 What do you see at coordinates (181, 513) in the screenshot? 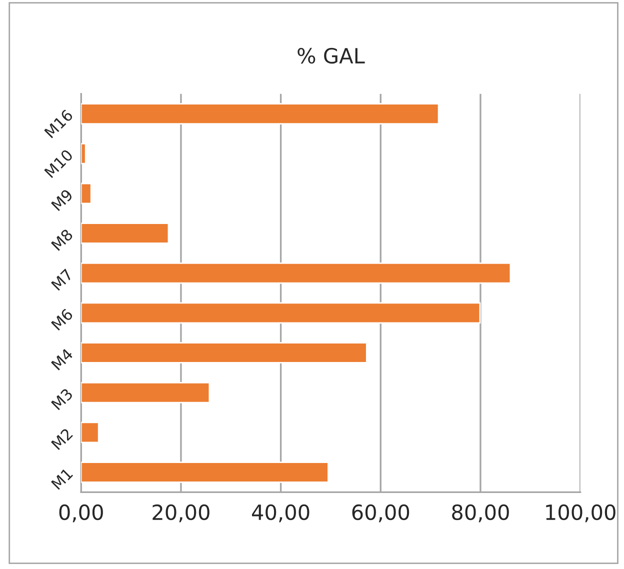
I see `x-tick-label: 20,00` at bounding box center [181, 513].